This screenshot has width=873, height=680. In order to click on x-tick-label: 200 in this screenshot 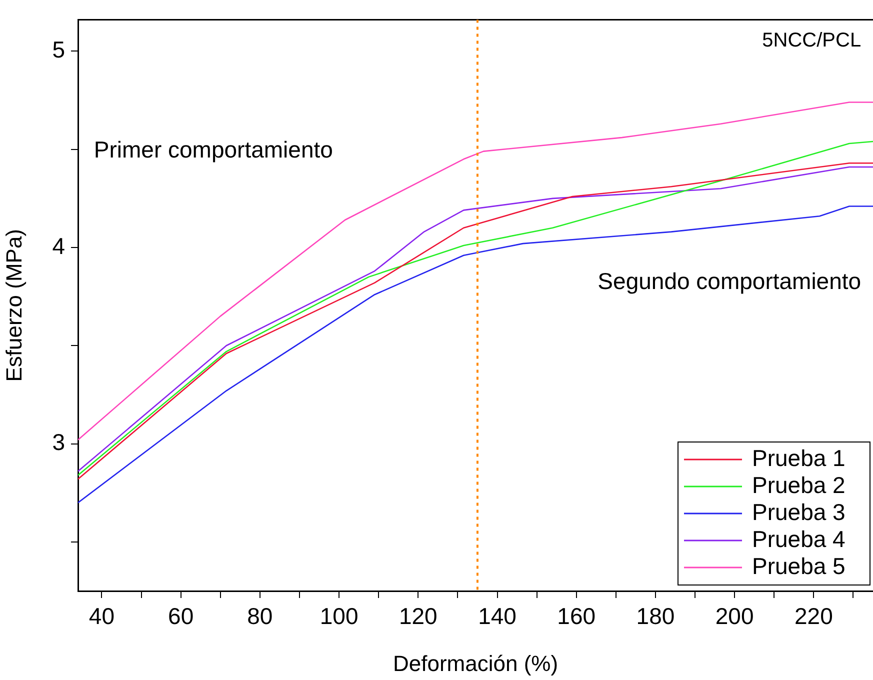, I will do `click(734, 616)`.